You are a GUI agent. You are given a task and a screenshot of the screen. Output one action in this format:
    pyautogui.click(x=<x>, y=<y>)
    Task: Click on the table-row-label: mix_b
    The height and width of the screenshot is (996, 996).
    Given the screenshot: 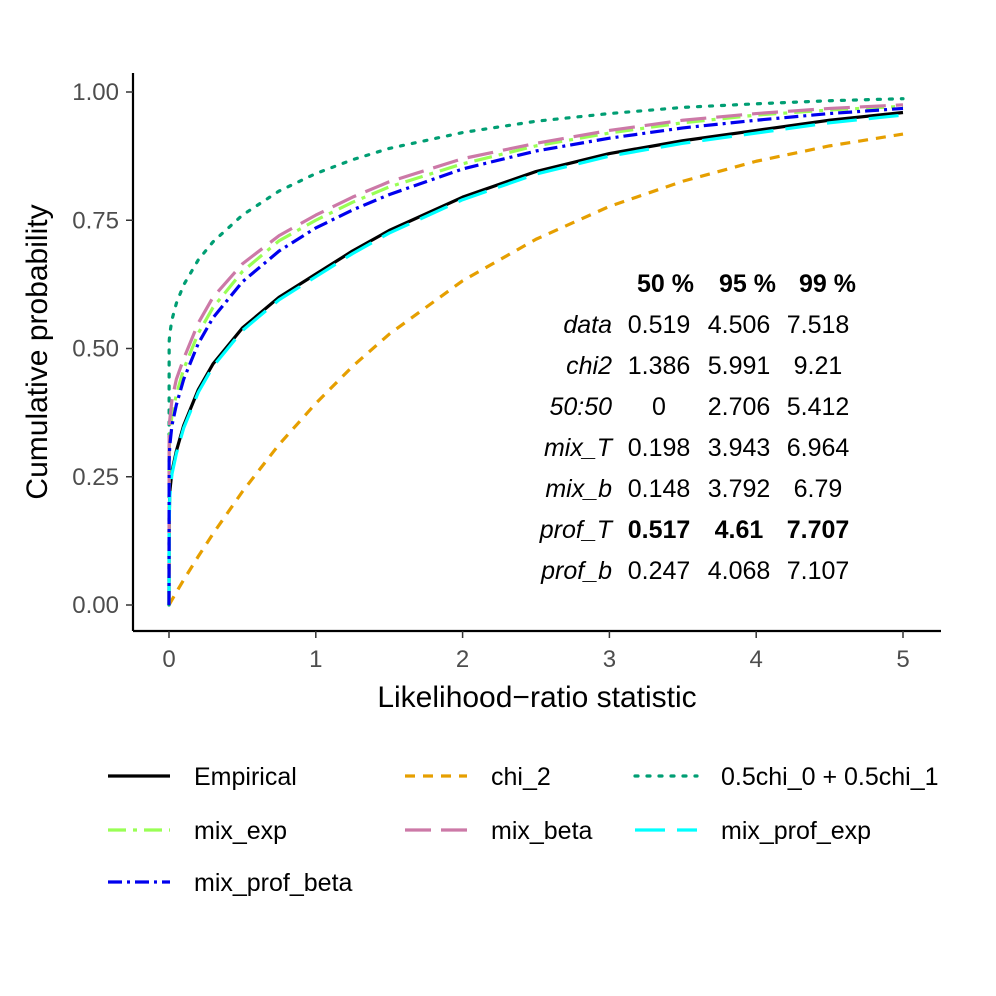 What is the action you would take?
    pyautogui.click(x=578, y=489)
    